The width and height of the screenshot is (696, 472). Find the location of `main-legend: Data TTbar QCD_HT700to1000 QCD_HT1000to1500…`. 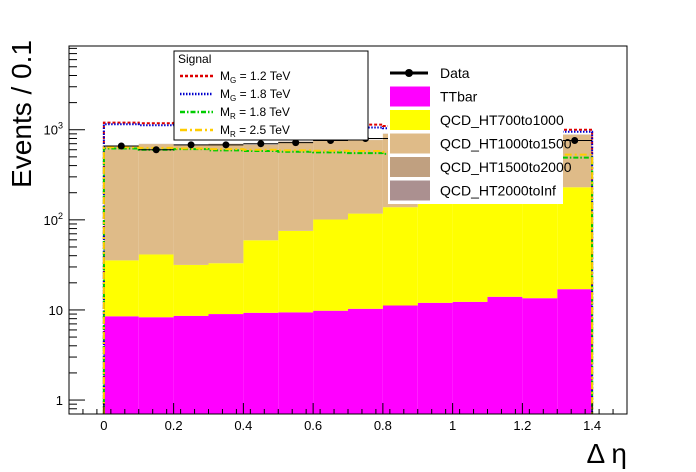

main-legend: Data TTbar QCD_HT700to1000 QCD_HT1000to1500… is located at coordinates (480, 132).